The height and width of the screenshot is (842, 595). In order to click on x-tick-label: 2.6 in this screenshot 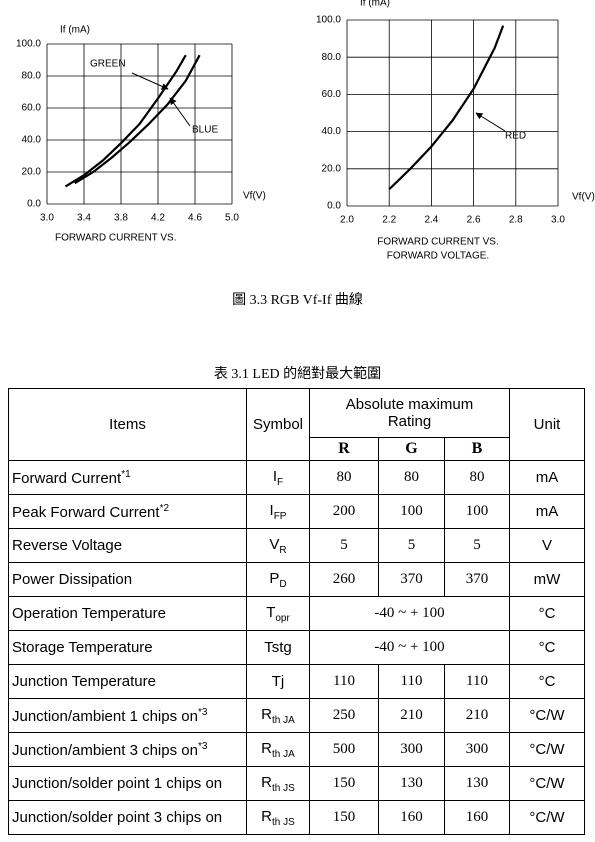, I will do `click(474, 220)`.